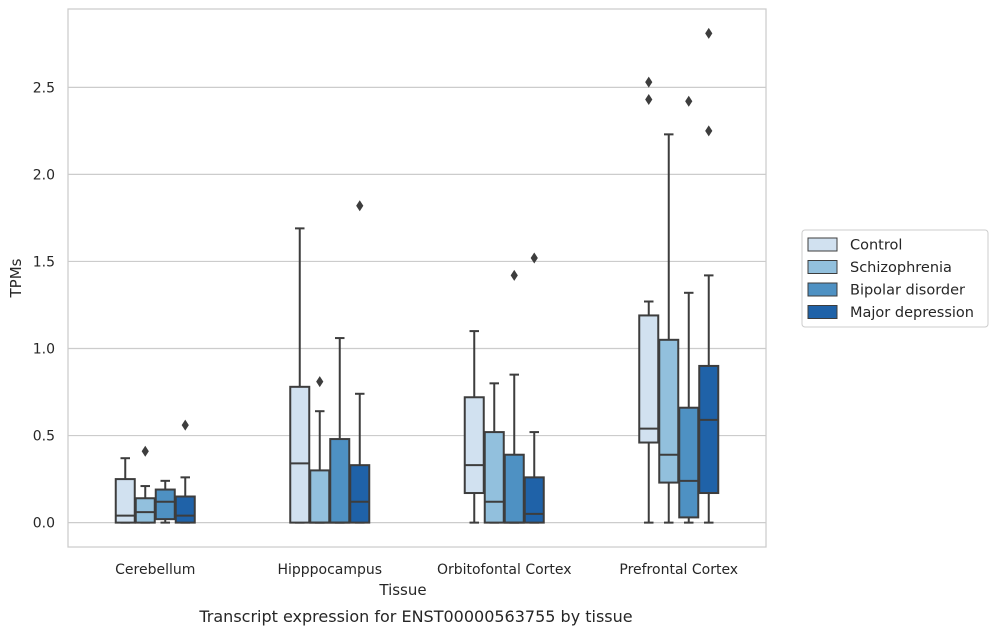  Describe the element at coordinates (125, 490) in the screenshot. I see `box-control-cerebellum` at that location.